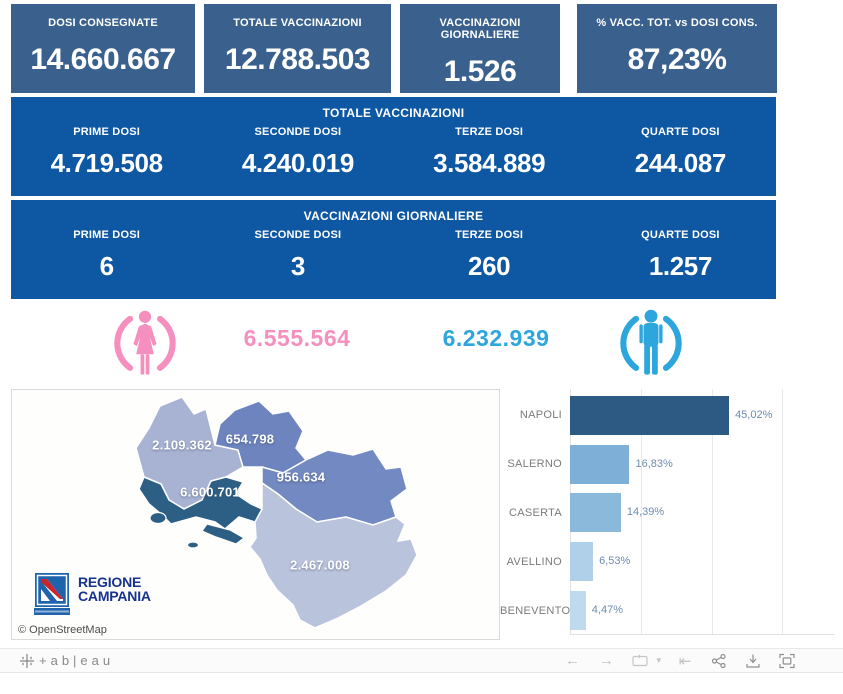  What do you see at coordinates (534, 561) in the screenshot?
I see `bar-category-label: AVELLINO` at bounding box center [534, 561].